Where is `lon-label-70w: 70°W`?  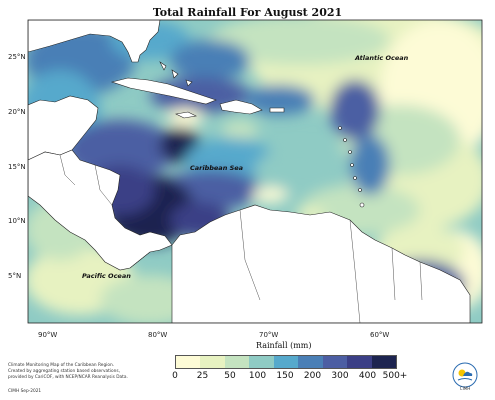 lon-label-70w: 70°W is located at coordinates (269, 335).